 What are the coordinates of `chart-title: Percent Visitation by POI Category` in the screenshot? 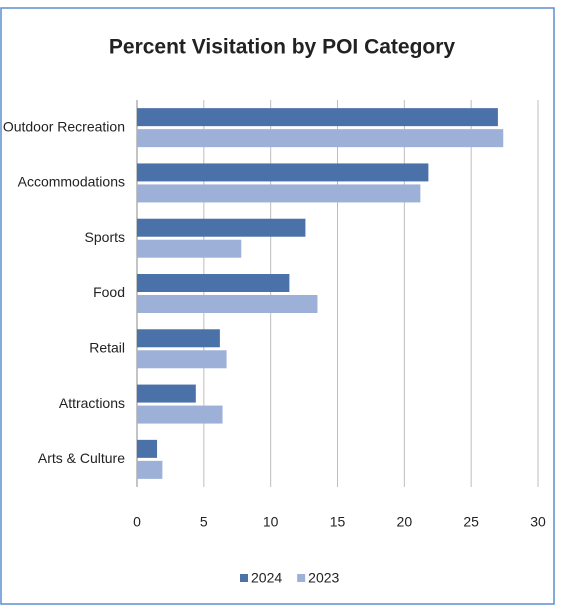 It's located at (282, 47).